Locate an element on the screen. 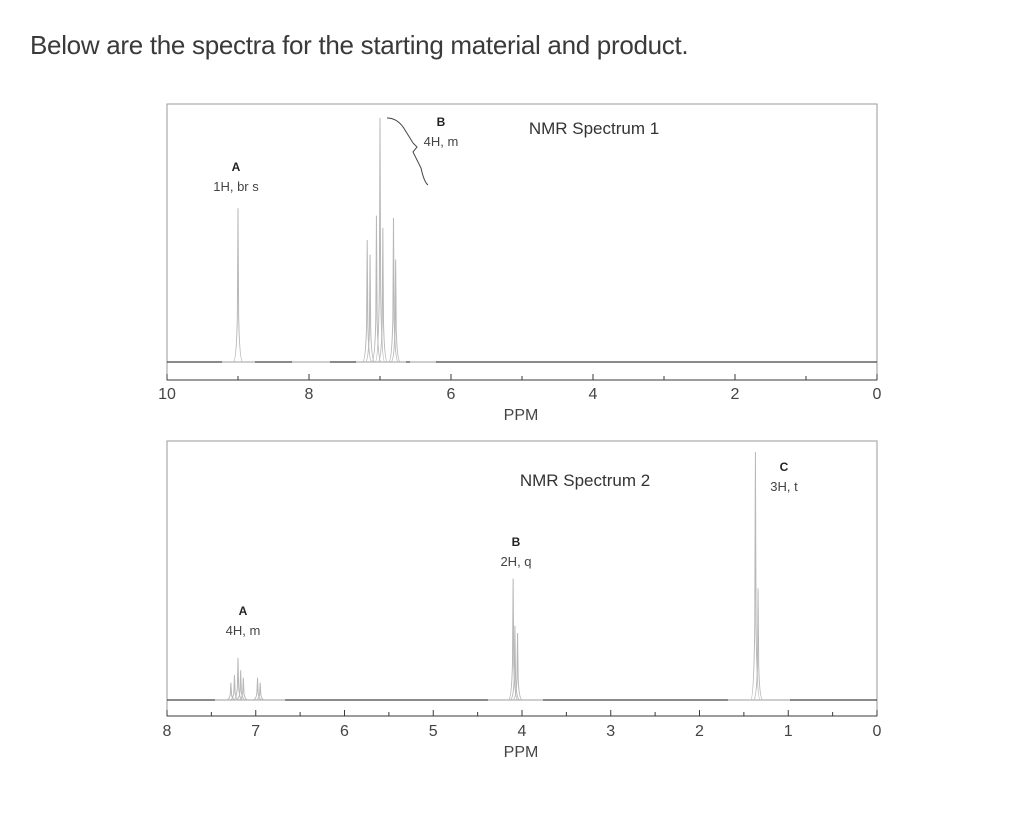 The image size is (1024, 824). spectrum-1-peak-letter: B is located at coordinates (441, 122).